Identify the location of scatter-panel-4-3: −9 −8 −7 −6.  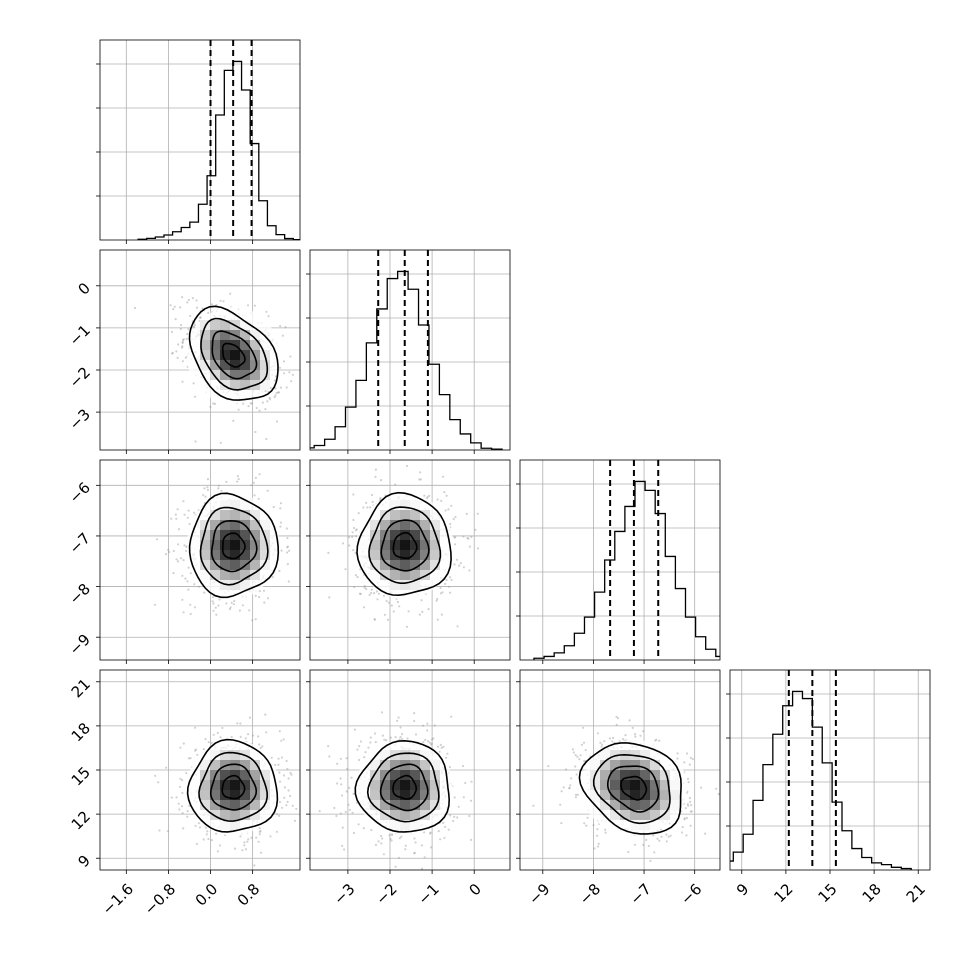
(618, 788).